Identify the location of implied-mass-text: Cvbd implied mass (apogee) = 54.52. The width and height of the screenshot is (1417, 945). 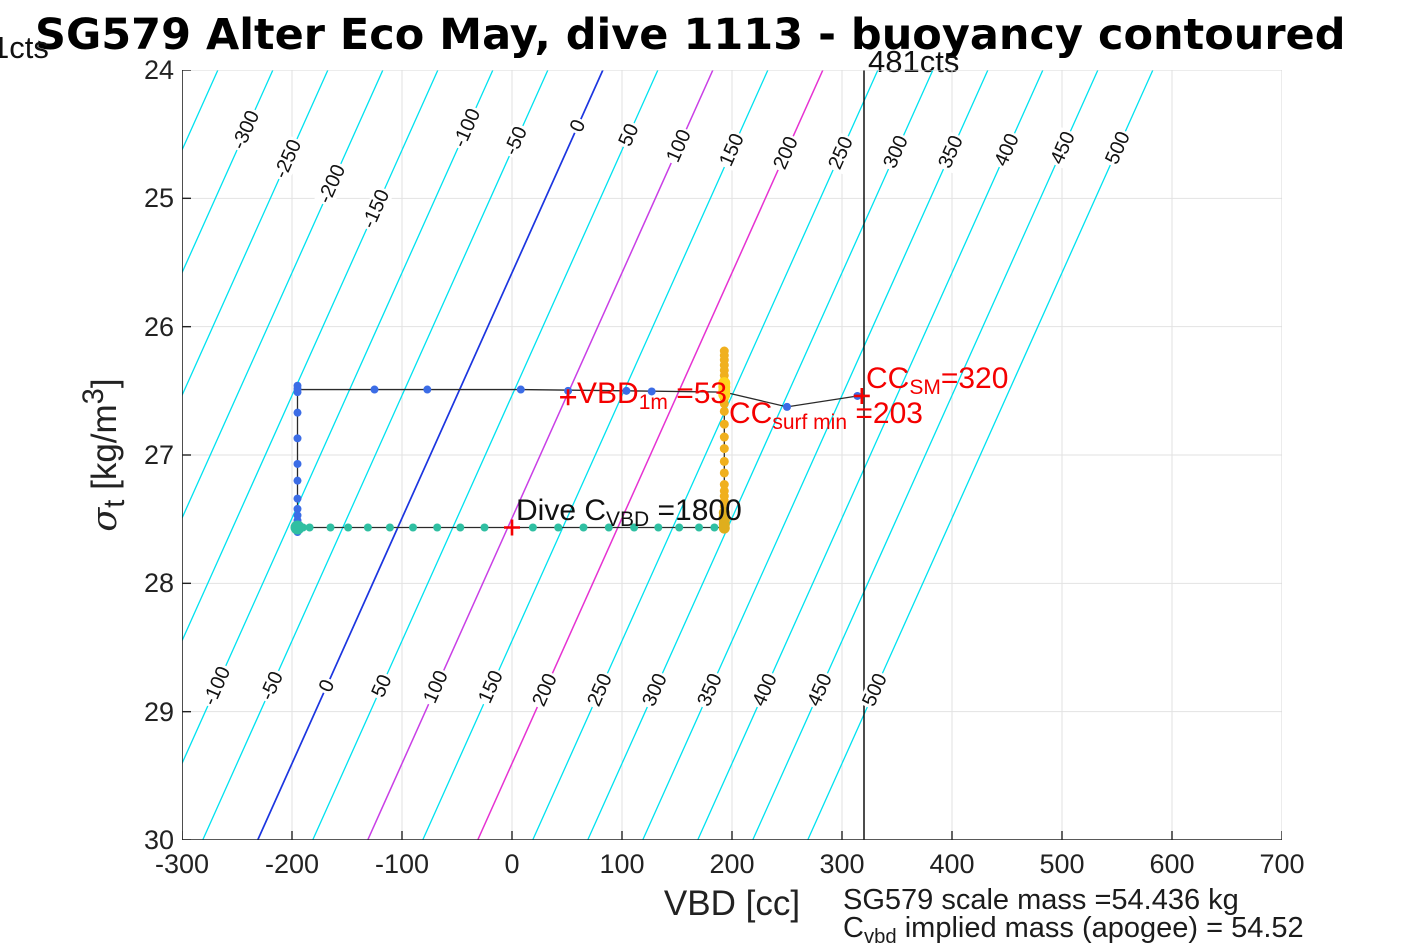
(1073, 929).